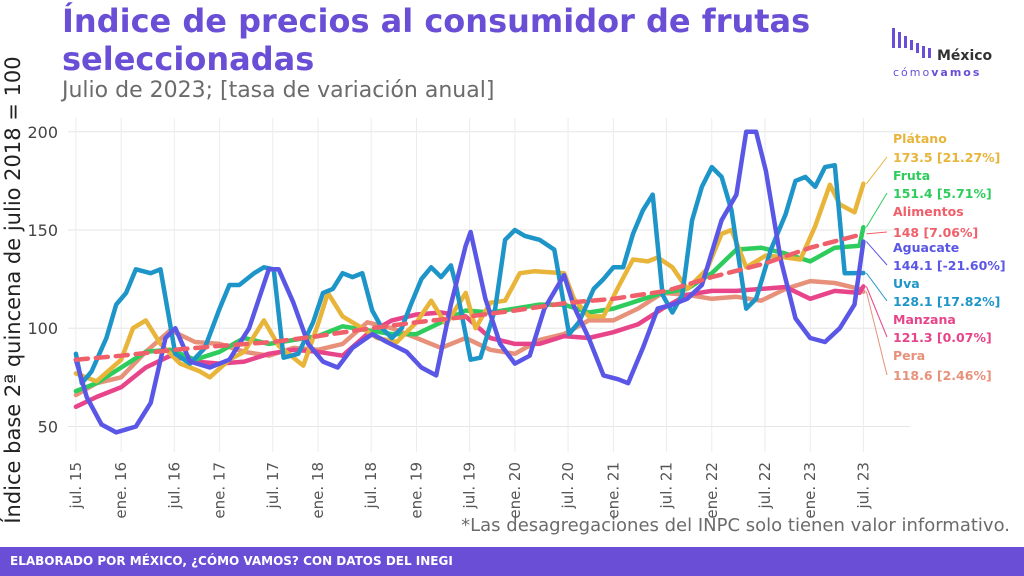 The width and height of the screenshot is (1024, 576). What do you see at coordinates (942, 337) in the screenshot?
I see `legend-value: 121.3 [0.07%]` at bounding box center [942, 337].